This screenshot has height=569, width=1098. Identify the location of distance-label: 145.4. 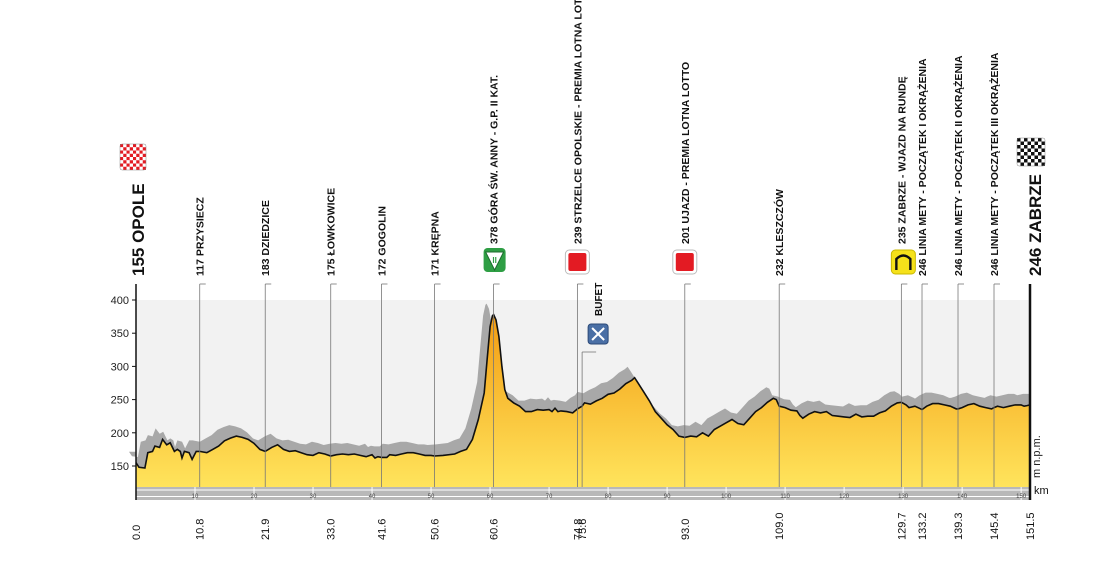
(995, 526).